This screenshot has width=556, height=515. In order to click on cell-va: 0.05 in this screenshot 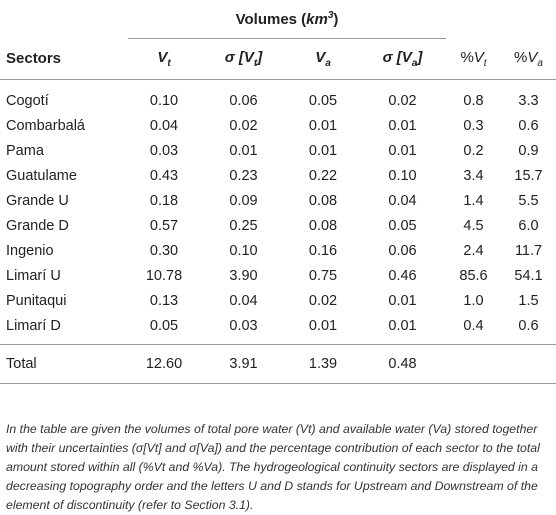, I will do `click(323, 100)`.